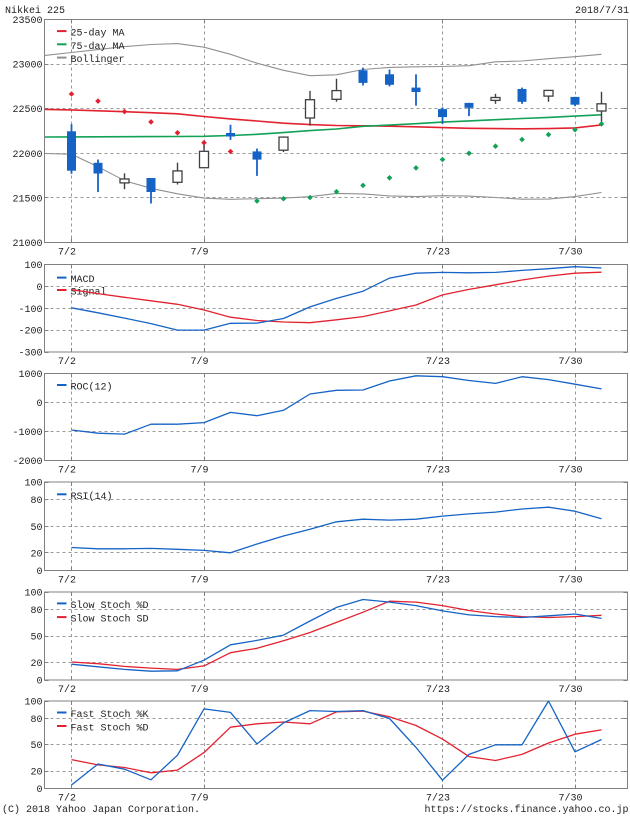 Image resolution: width=630 pixels, height=819 pixels. I want to click on svg-text: -200, so click(30, 332).